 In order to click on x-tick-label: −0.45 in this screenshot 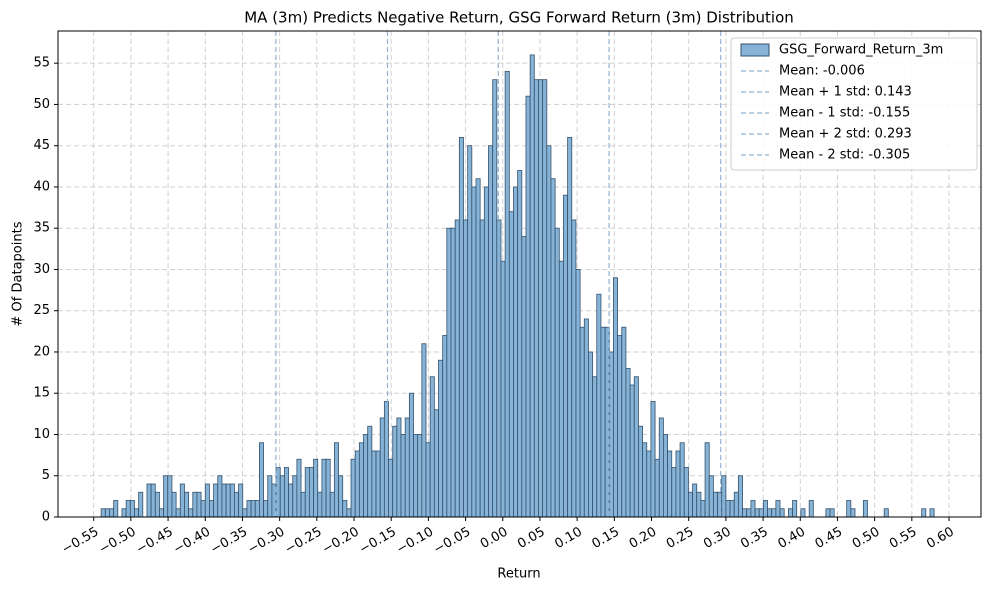, I will do `click(155, 541)`.